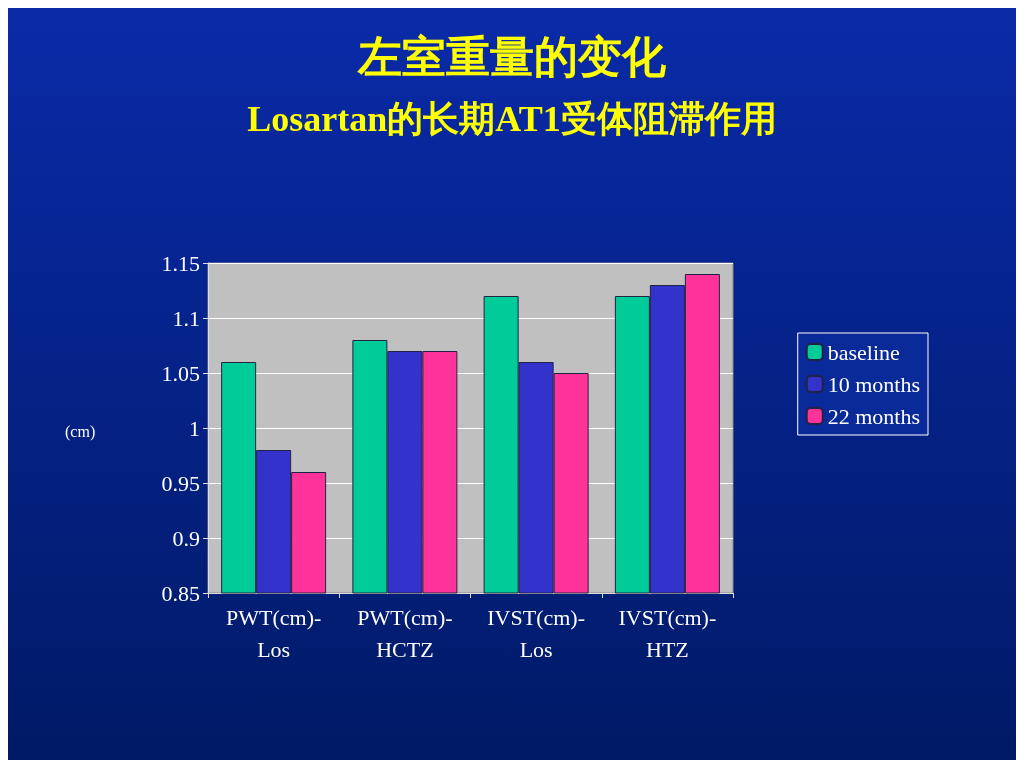 The height and width of the screenshot is (768, 1024). What do you see at coordinates (874, 384) in the screenshot?
I see `legend-label: 10 months` at bounding box center [874, 384].